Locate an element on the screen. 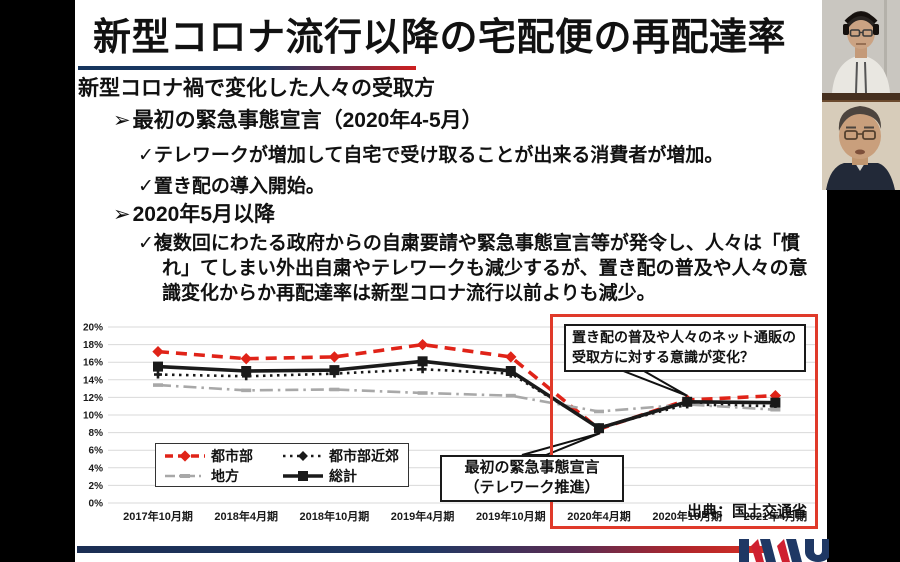 The image size is (900, 562). svg-text: 14% is located at coordinates (93, 380).